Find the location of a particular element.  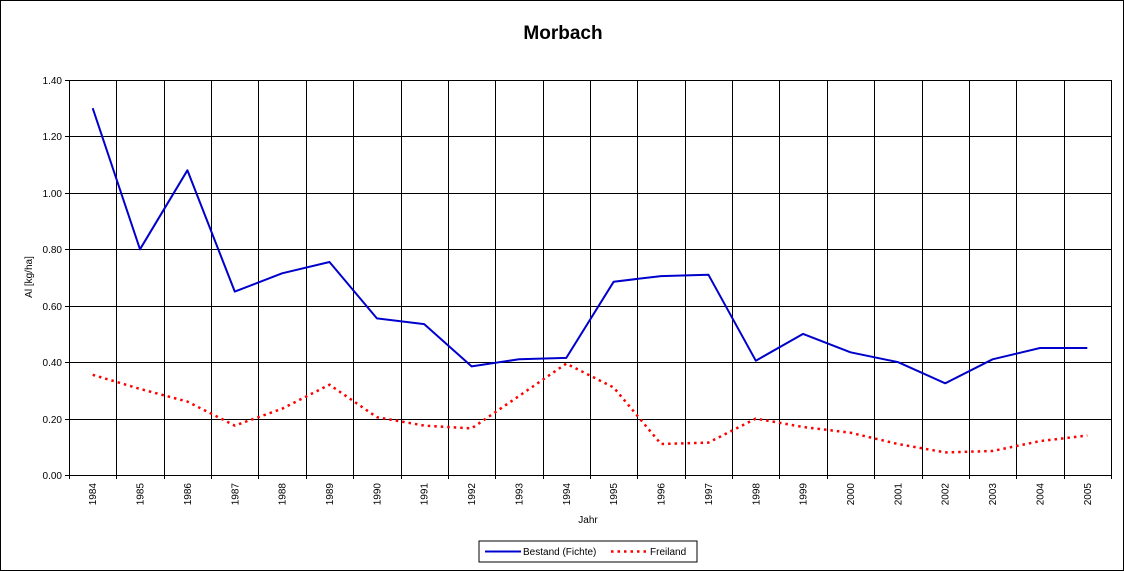

x-tick-label: 1994 is located at coordinates (567, 494).